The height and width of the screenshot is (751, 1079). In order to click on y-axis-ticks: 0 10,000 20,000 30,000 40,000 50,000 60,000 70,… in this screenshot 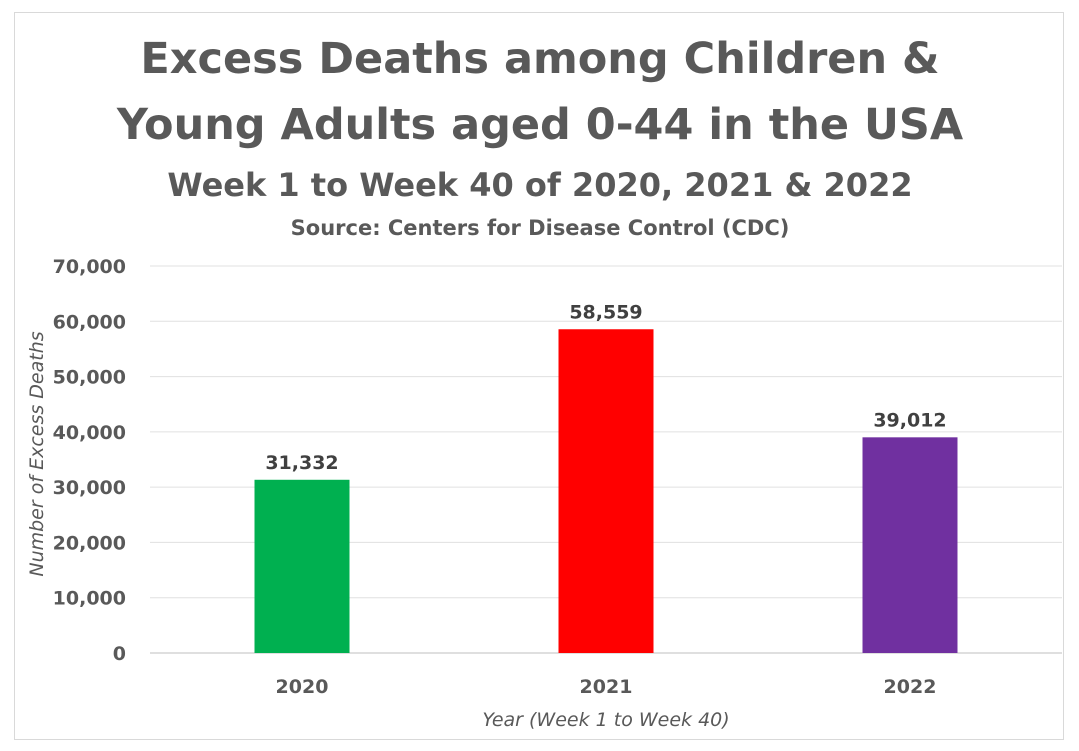, I will do `click(89, 460)`.